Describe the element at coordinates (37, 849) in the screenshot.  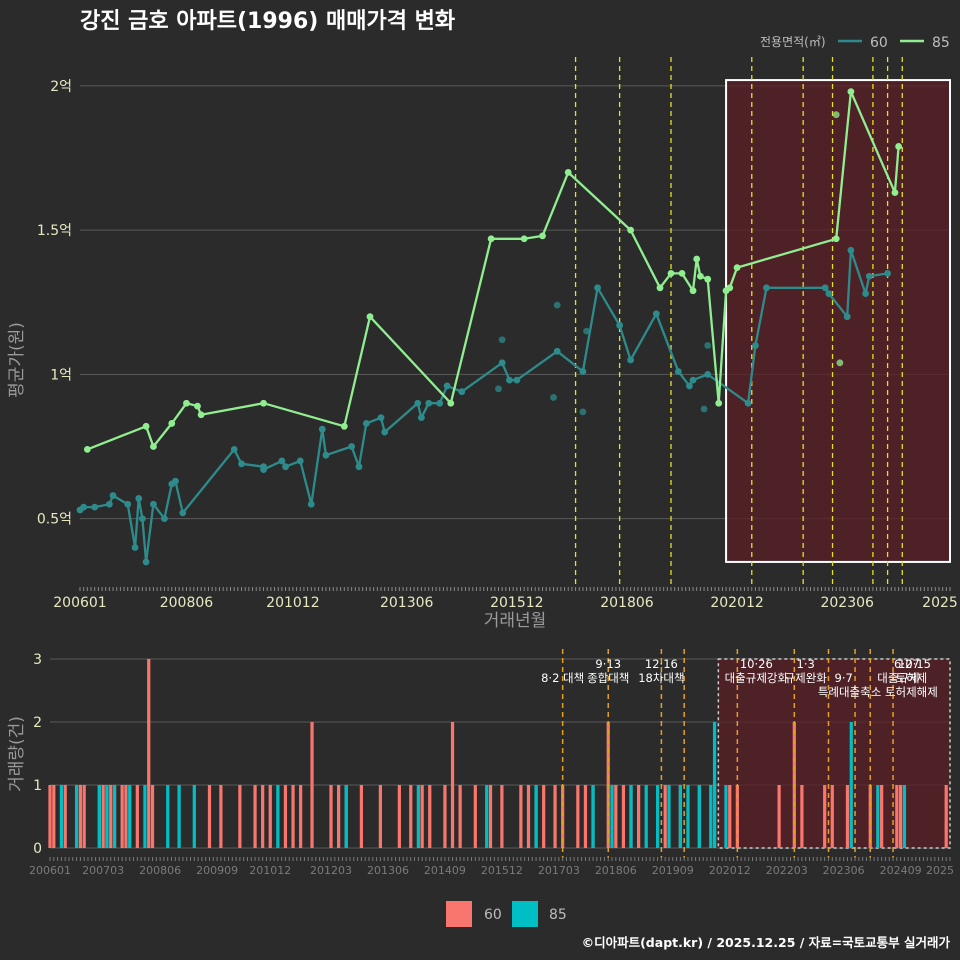
I see `bottom-y-tick-label-0: 0` at that location.